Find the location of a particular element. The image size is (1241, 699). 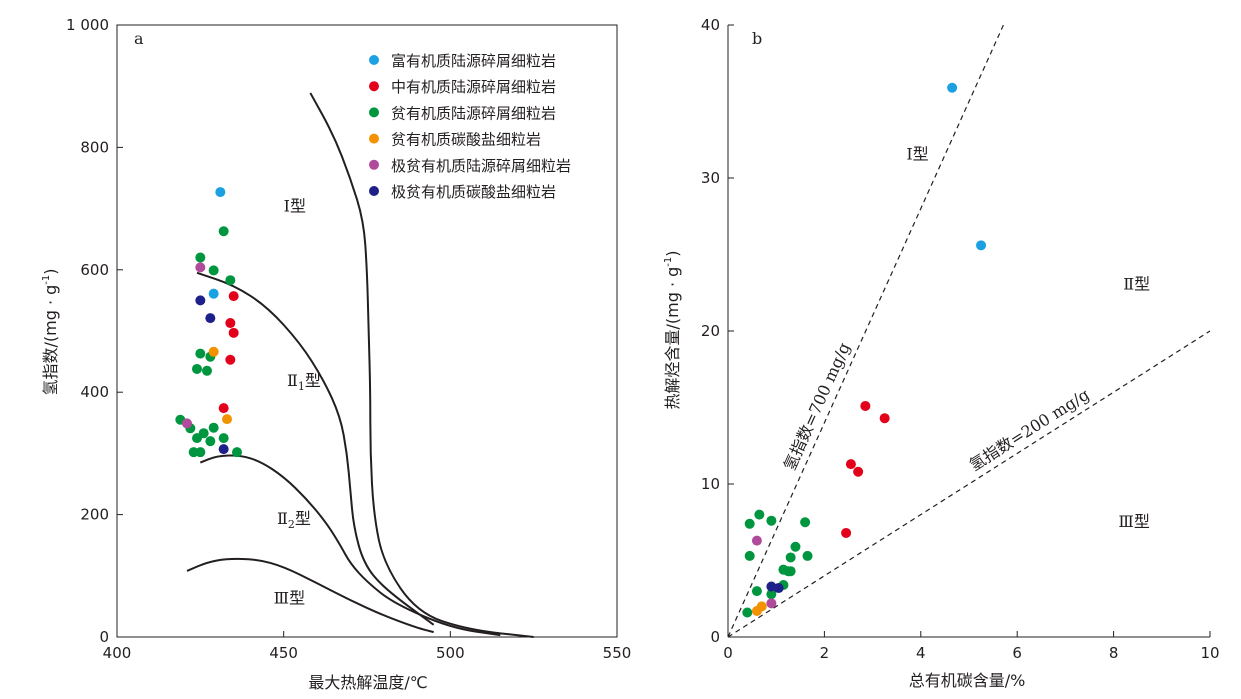

panel-b-y-tick-label: 10 is located at coordinates (710, 484).